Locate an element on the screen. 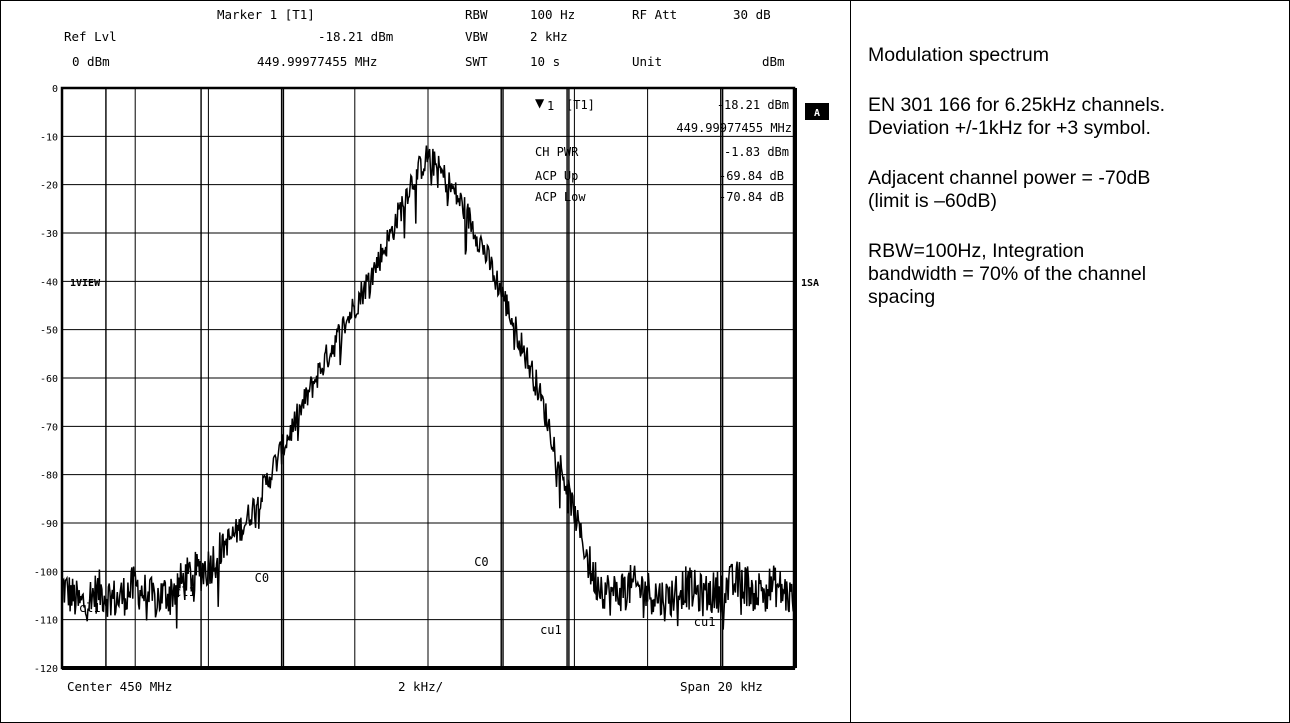 The image size is (1290, 723). readout-marker-frequency: 449.99977455 MHz is located at coordinates (734, 128).